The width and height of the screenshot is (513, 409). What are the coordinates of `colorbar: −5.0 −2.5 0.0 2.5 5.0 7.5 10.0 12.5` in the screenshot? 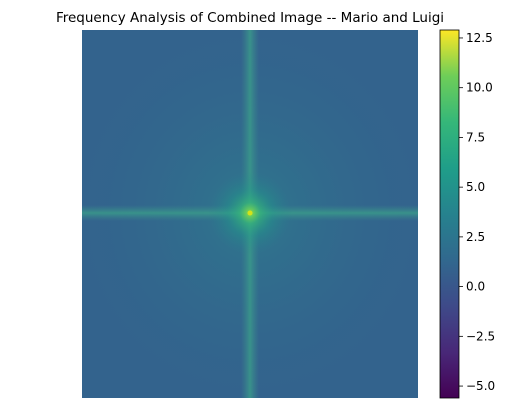 It's located at (467, 214).